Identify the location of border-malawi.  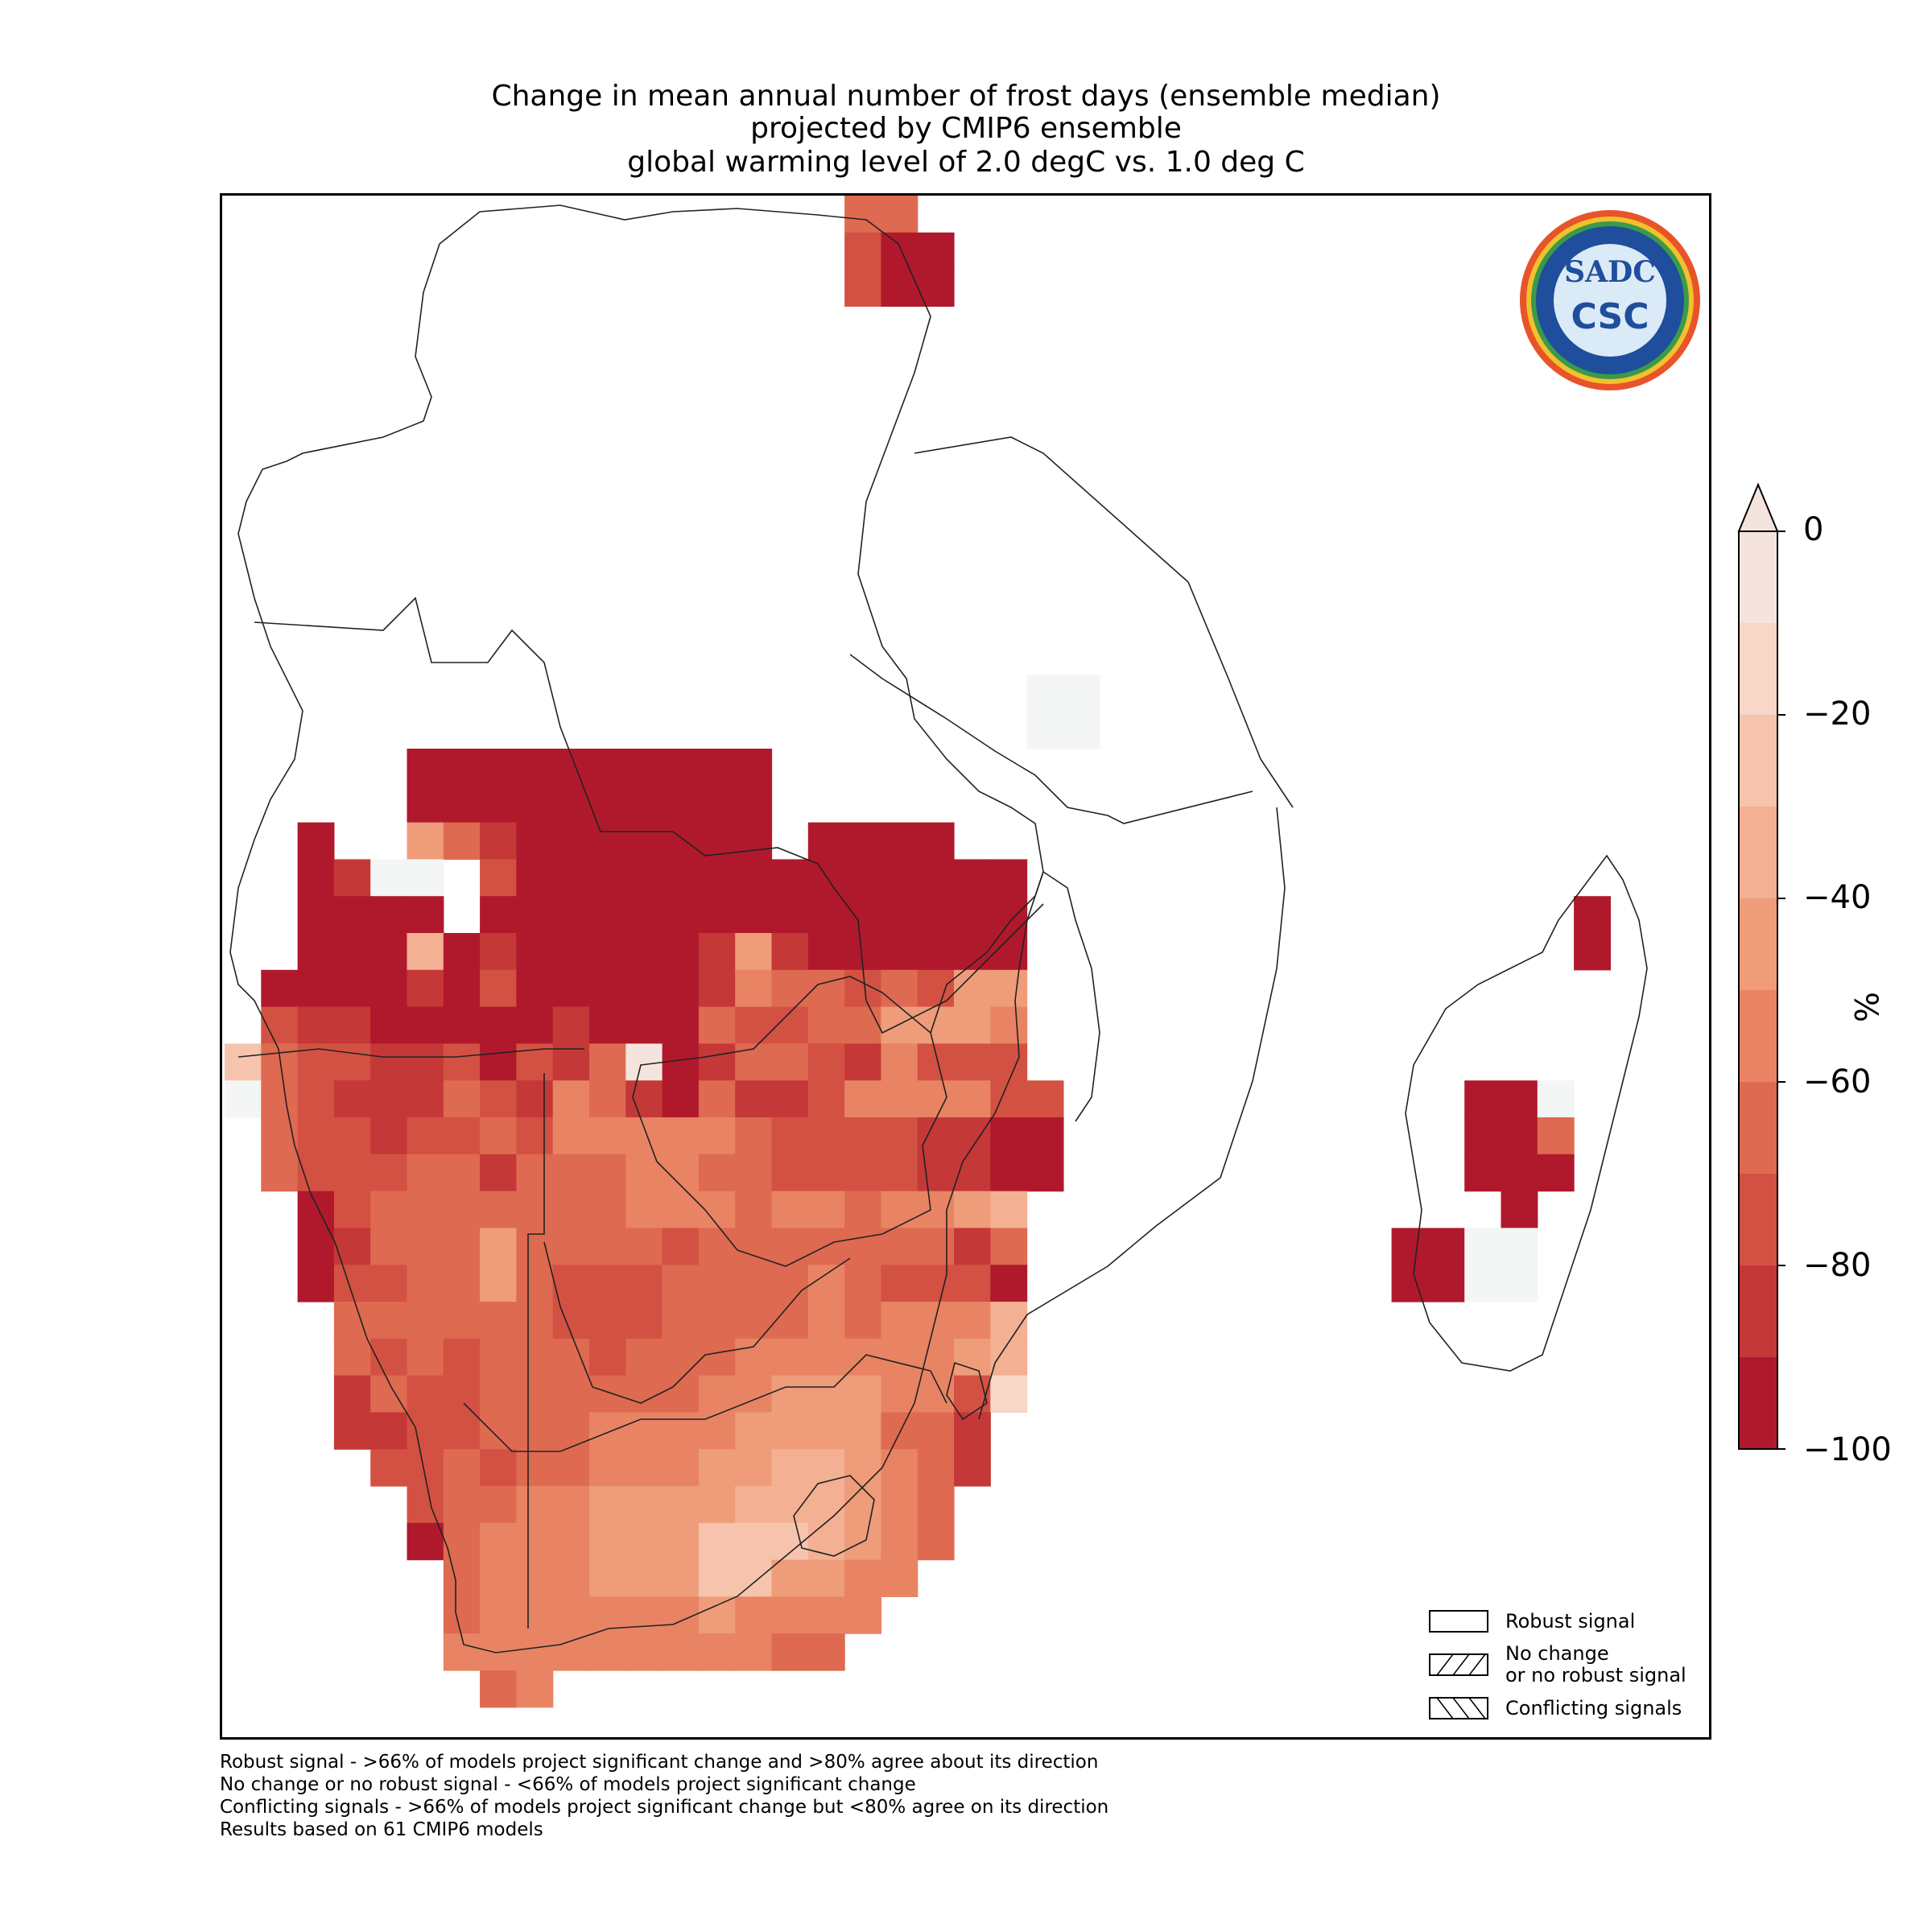
(1071, 996).